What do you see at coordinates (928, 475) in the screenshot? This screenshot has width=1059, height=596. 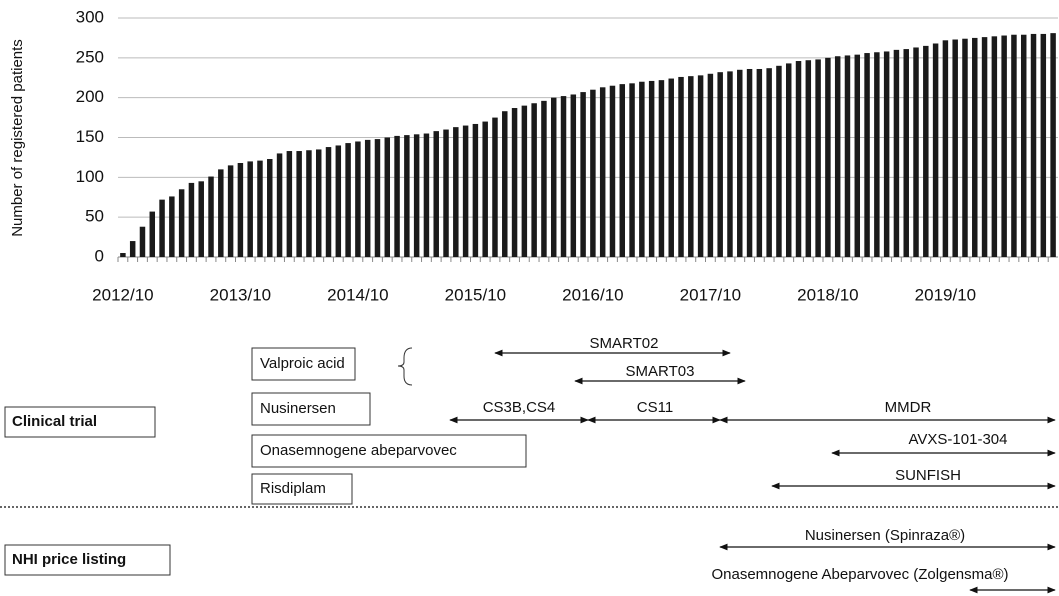 I see `trial: SUNFISH` at bounding box center [928, 475].